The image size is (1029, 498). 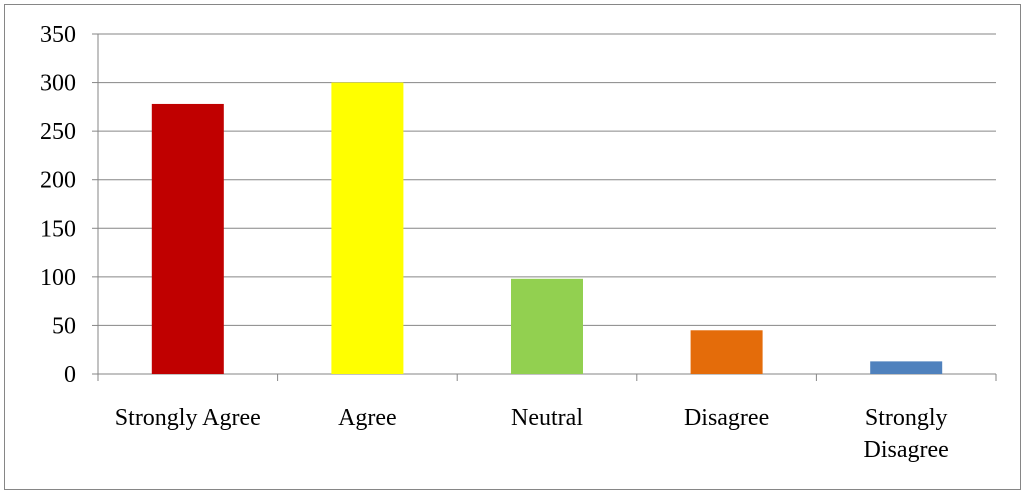 What do you see at coordinates (64, 326) in the screenshot?
I see `y-tick-label-50: 50` at bounding box center [64, 326].